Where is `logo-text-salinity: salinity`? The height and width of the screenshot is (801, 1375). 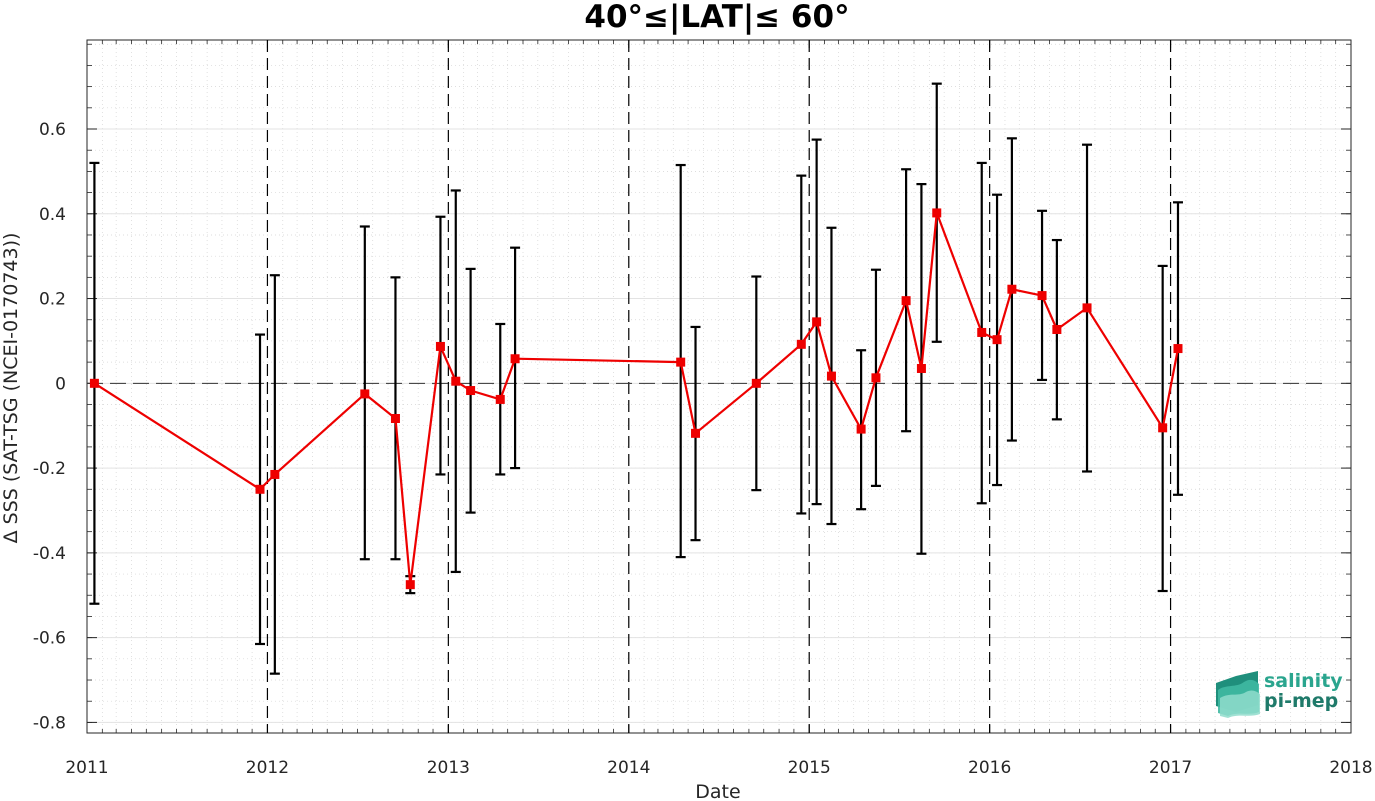 logo-text-salinity: salinity is located at coordinates (1303, 681).